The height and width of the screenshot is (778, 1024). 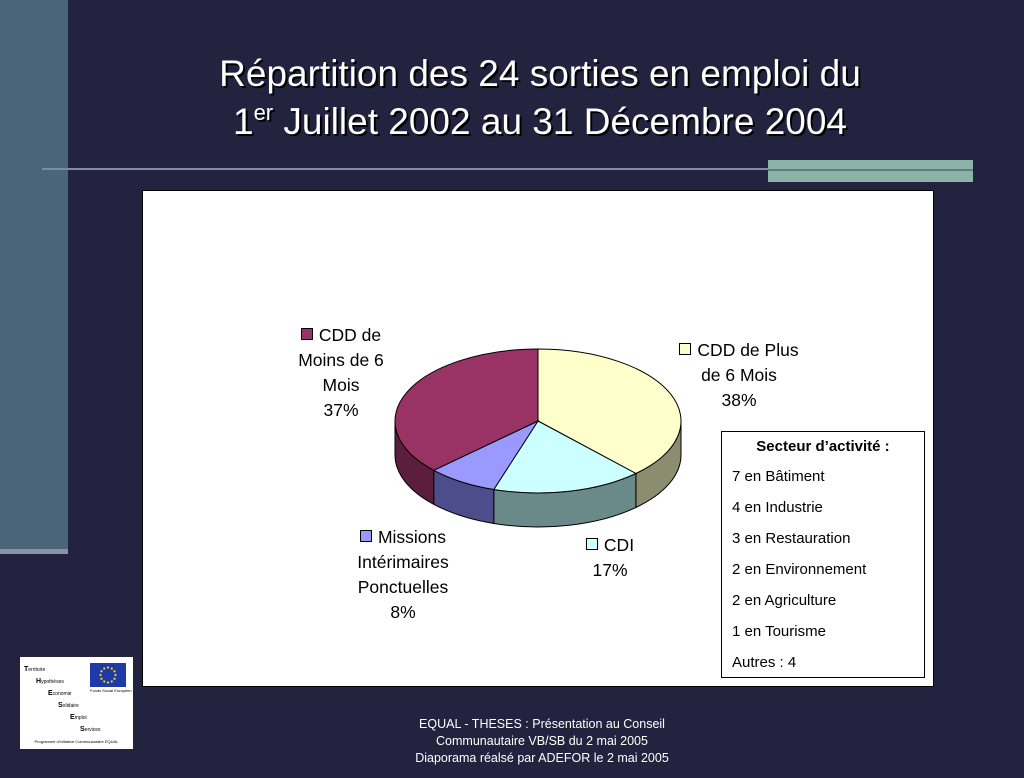 I want to click on title-line-1: Répartition des 24 sorties en emploi du, so click(x=540, y=73).